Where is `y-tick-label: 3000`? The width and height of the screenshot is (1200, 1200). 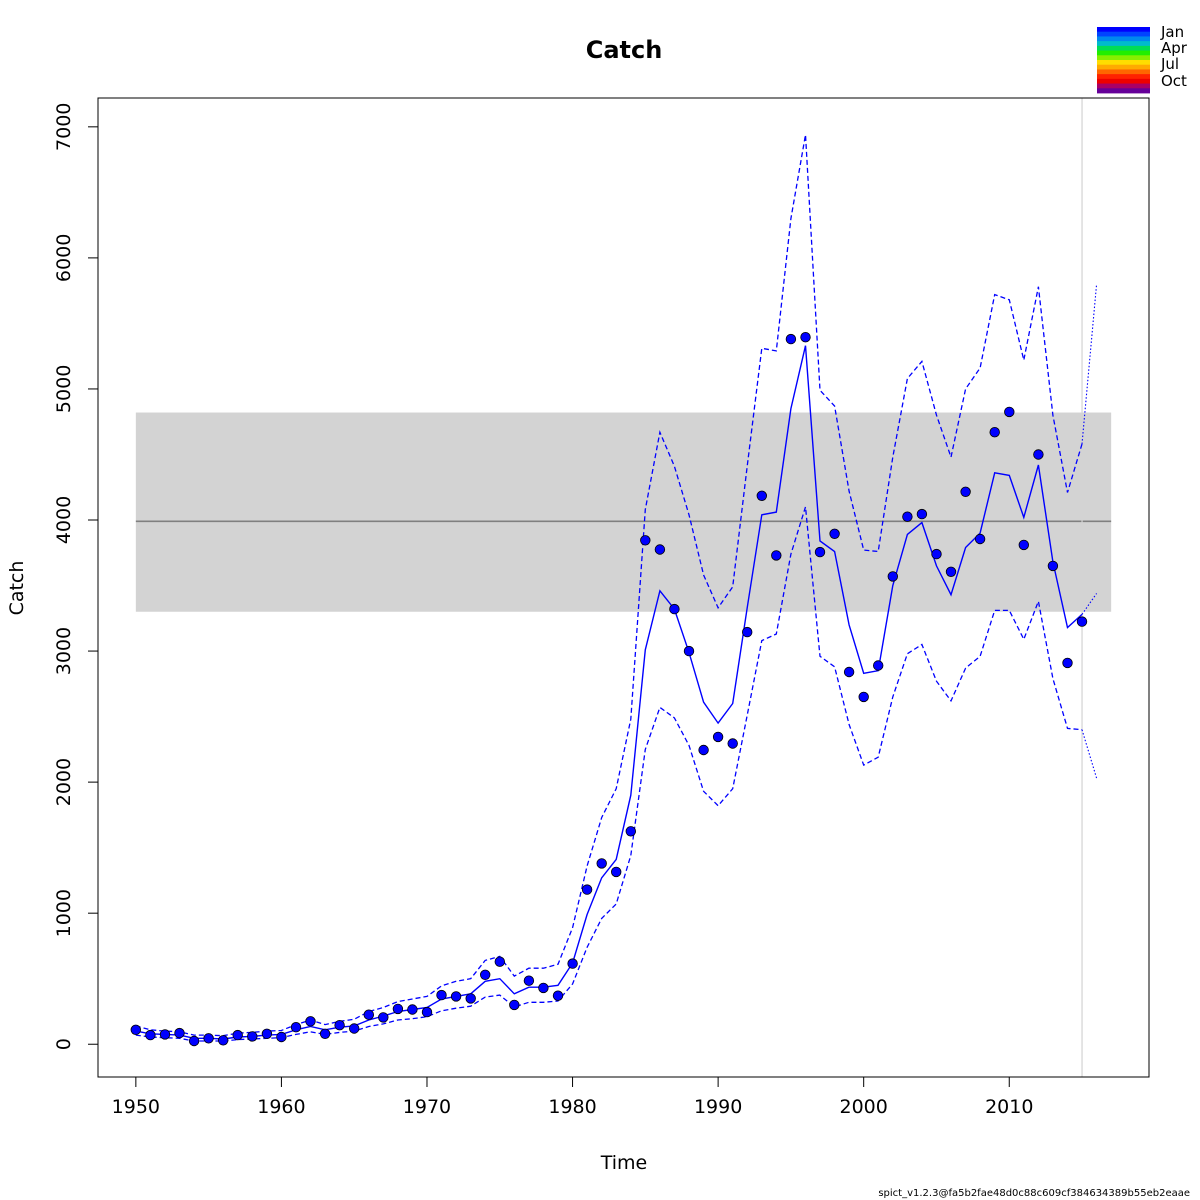
y-tick-label: 3000 is located at coordinates (64, 651).